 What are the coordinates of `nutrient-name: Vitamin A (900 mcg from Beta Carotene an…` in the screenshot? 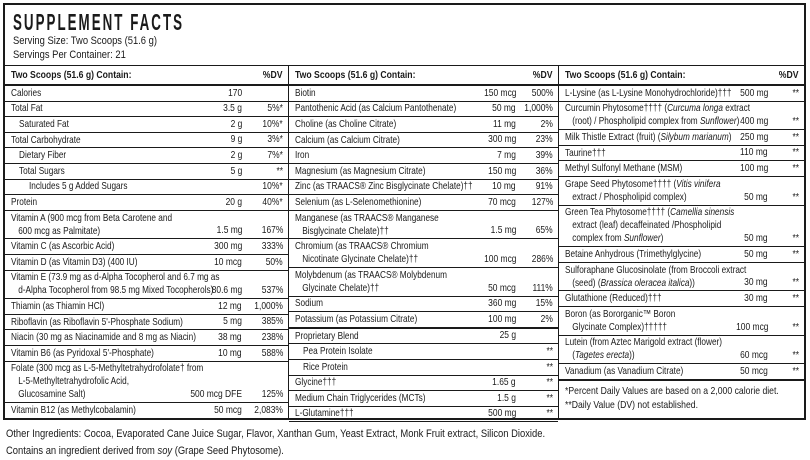 It's located at (92, 224).